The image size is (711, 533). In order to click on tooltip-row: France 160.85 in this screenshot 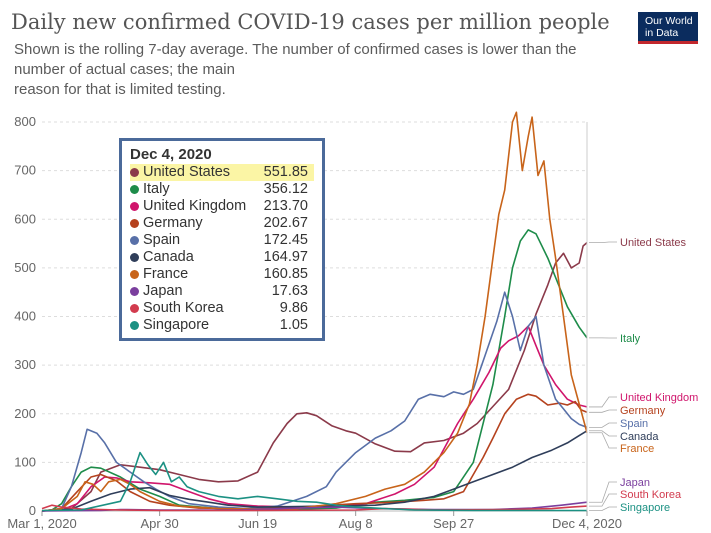, I will do `click(222, 274)`.